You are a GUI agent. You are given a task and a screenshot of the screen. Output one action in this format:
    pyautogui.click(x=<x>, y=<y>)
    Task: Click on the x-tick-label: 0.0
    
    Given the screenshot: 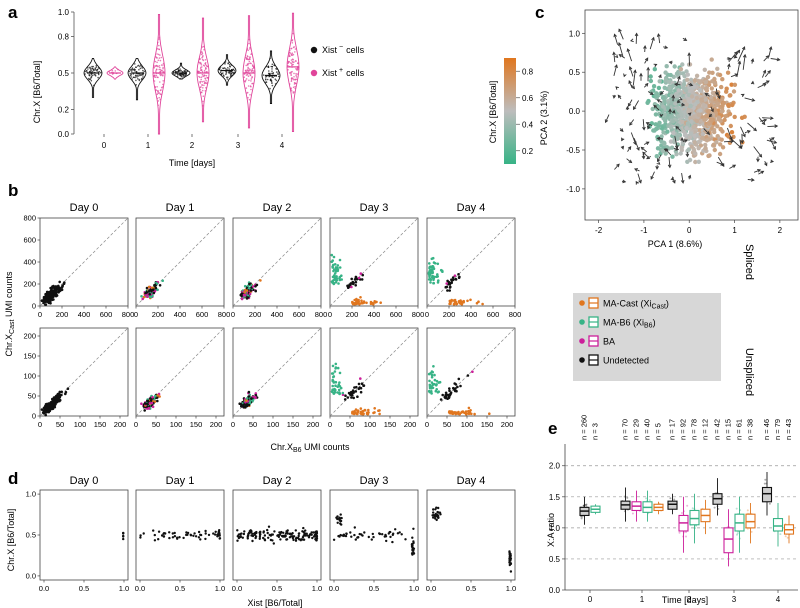 What is the action you would take?
    pyautogui.click(x=431, y=588)
    